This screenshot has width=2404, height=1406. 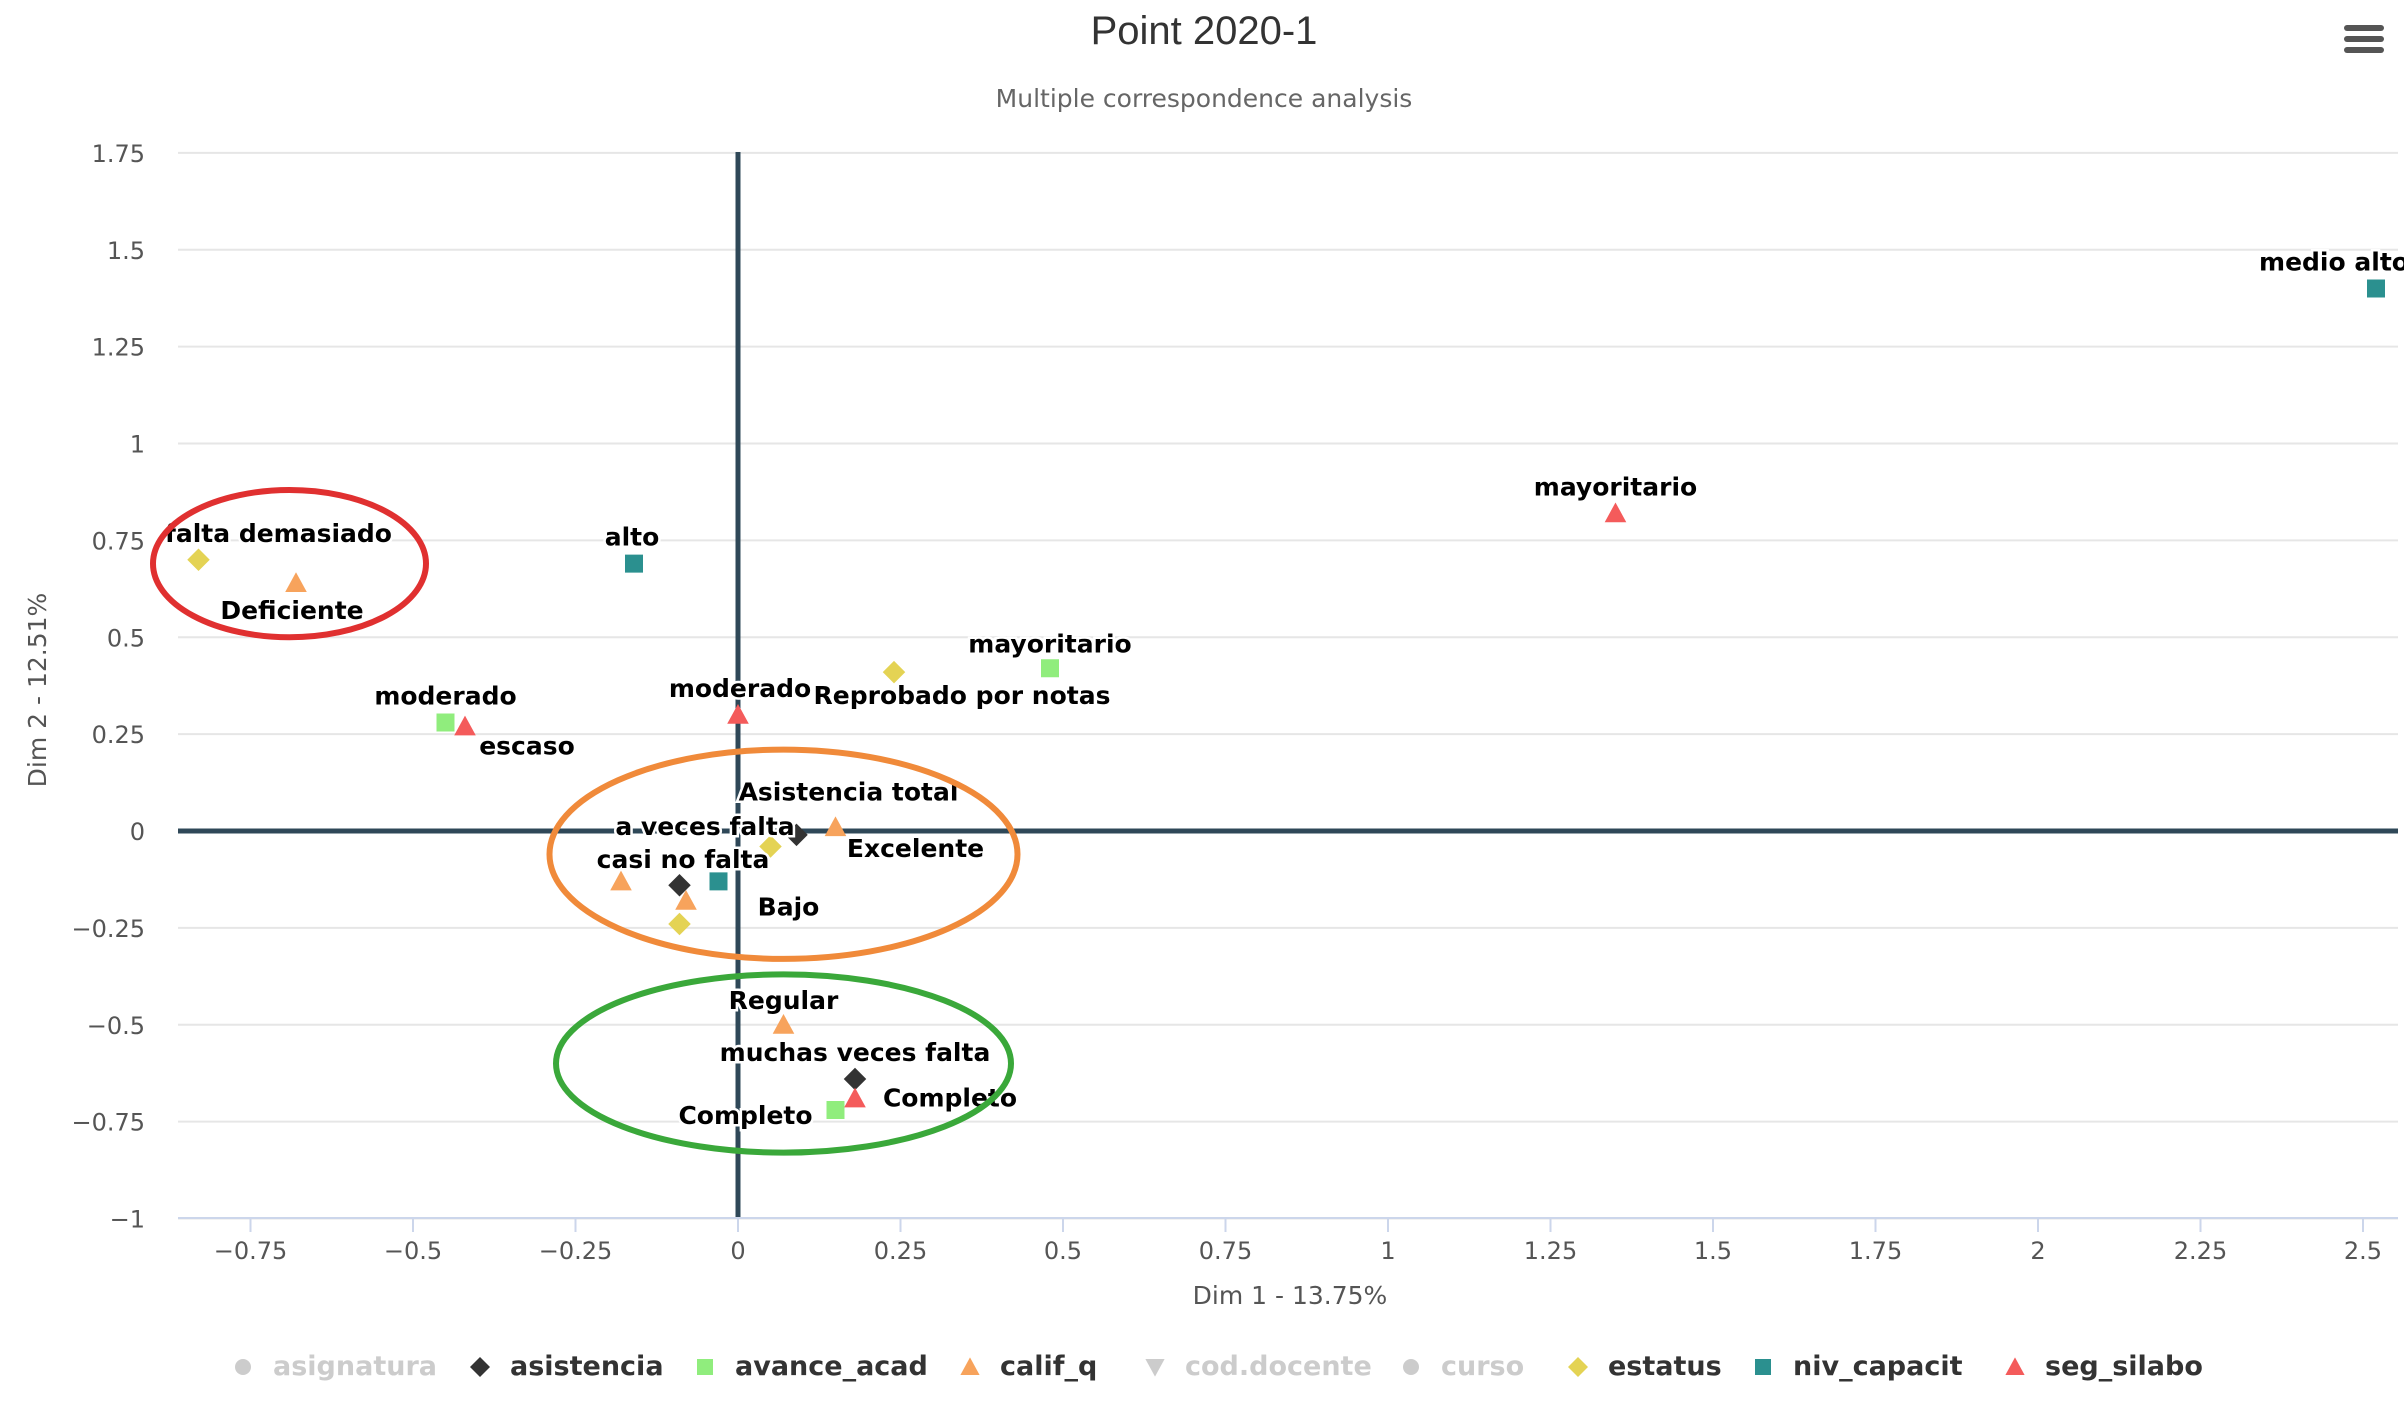 I want to click on legend-item-estatus: estatus, so click(x=1645, y=1366).